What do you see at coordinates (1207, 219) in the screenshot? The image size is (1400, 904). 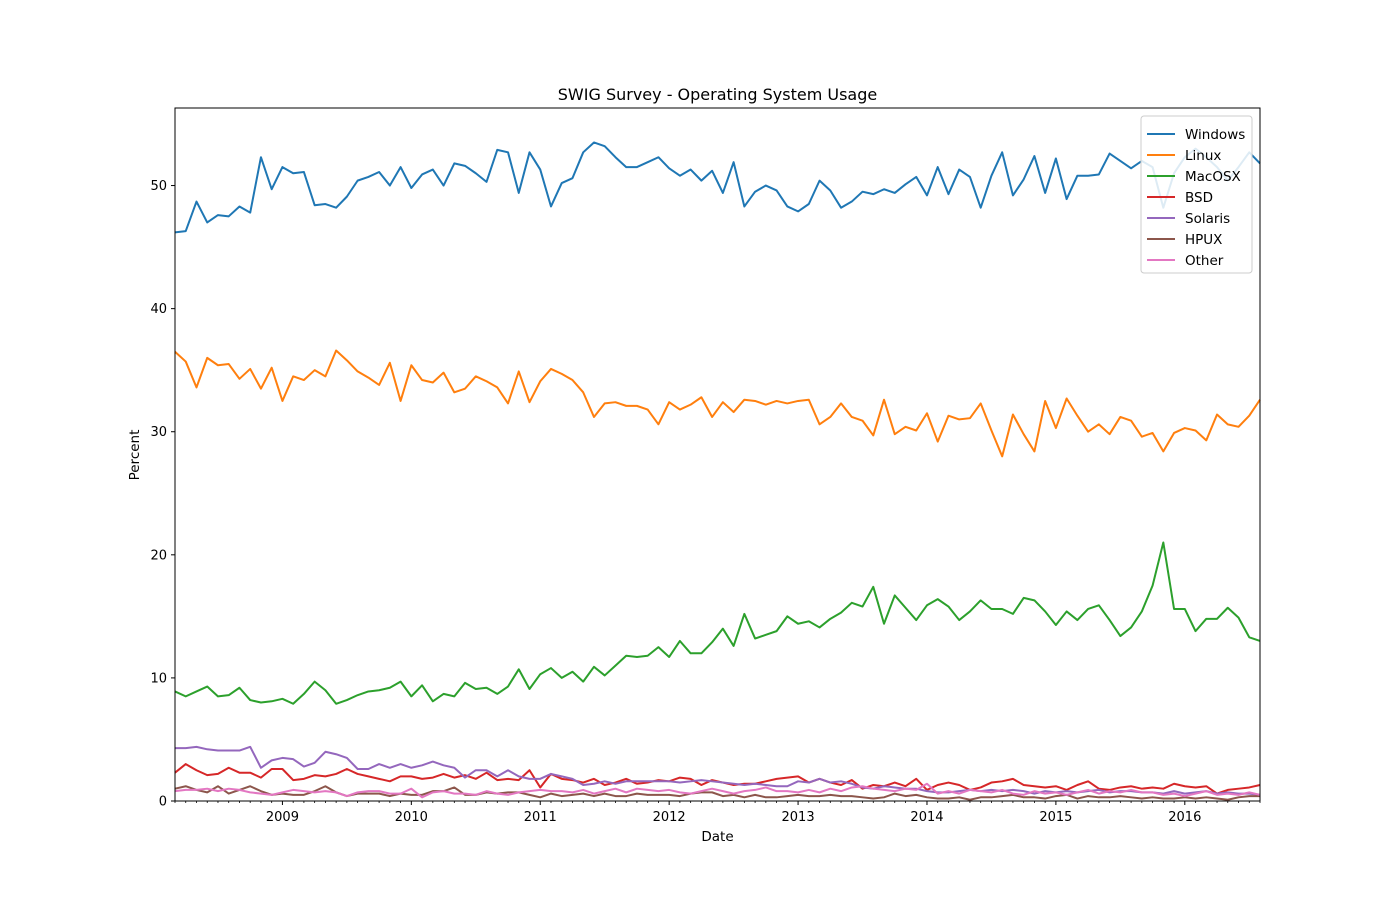 I see `legend-label: Solaris` at bounding box center [1207, 219].